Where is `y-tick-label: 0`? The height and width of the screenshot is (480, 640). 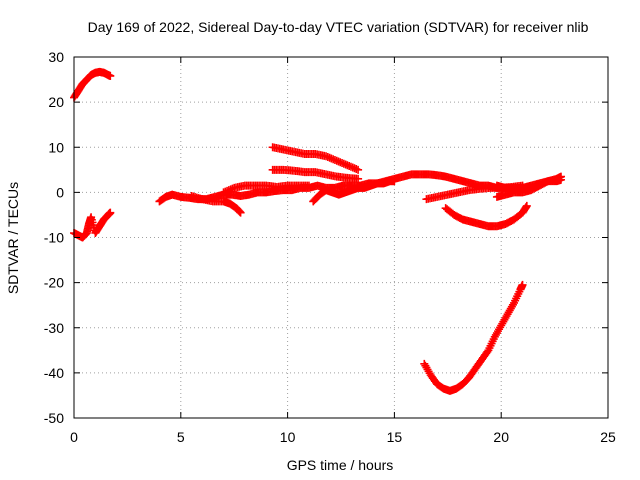
y-tick-label: 0 is located at coordinates (60, 192).